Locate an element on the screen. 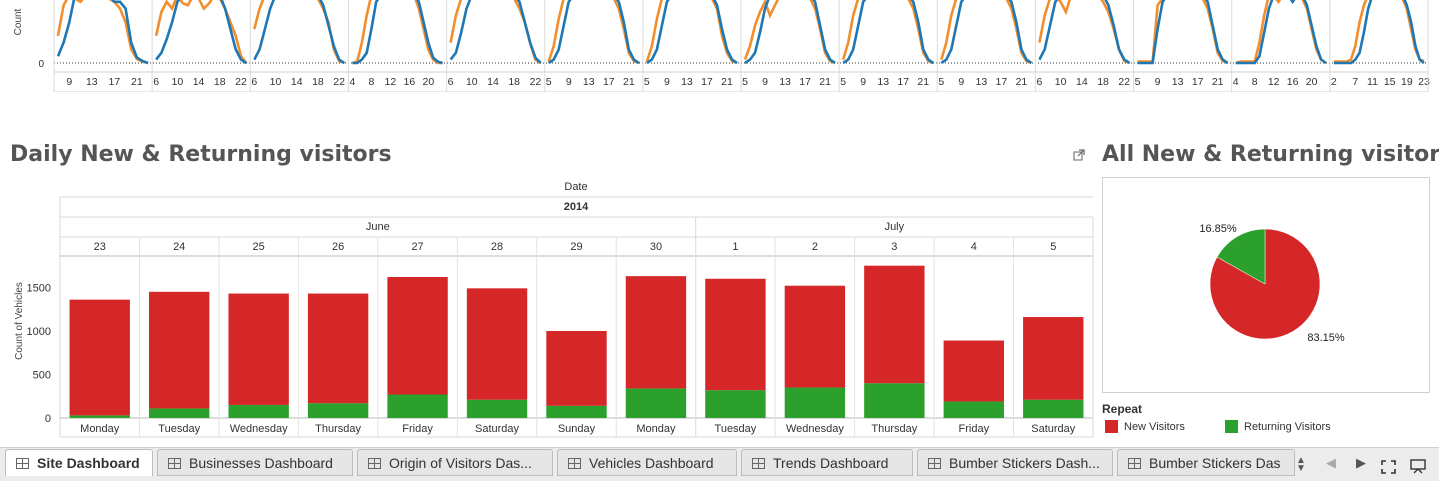 The height and width of the screenshot is (481, 1439). pie-chart-title: All New & Returning visitors is located at coordinates (1270, 154).